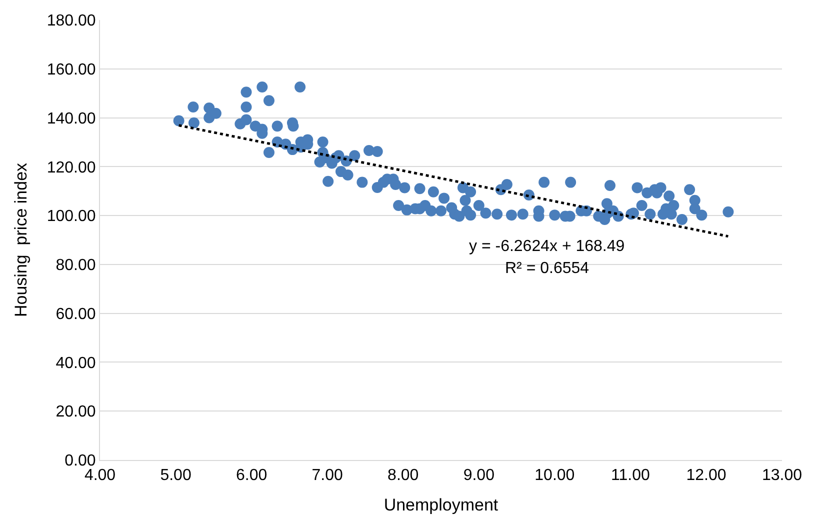 Image resolution: width=814 pixels, height=525 pixels. I want to click on x-tick-label: 10.00, so click(554, 475).